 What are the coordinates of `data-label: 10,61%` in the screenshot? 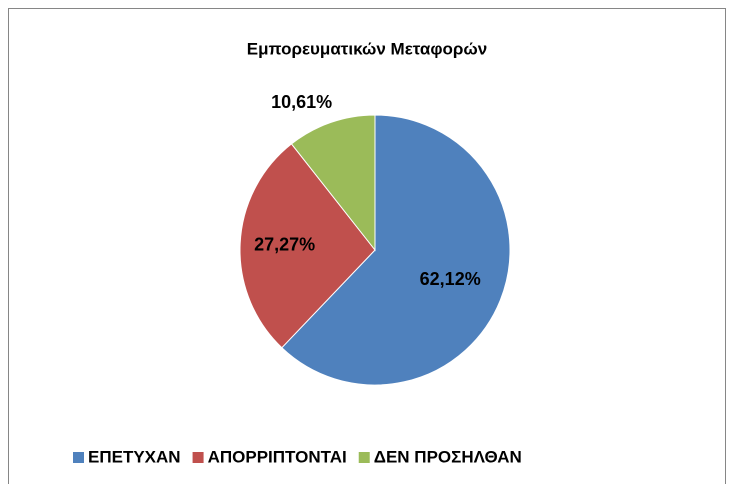 It's located at (301, 102).